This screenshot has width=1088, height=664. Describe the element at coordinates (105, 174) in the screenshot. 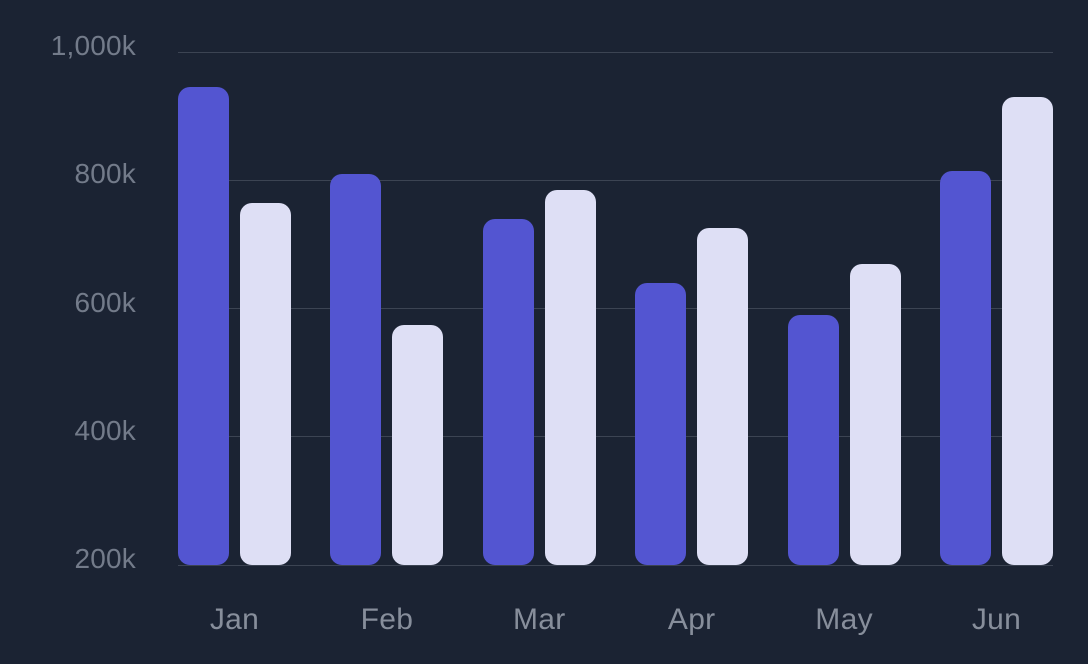

I see `y-axis-tick-label: 800k` at that location.